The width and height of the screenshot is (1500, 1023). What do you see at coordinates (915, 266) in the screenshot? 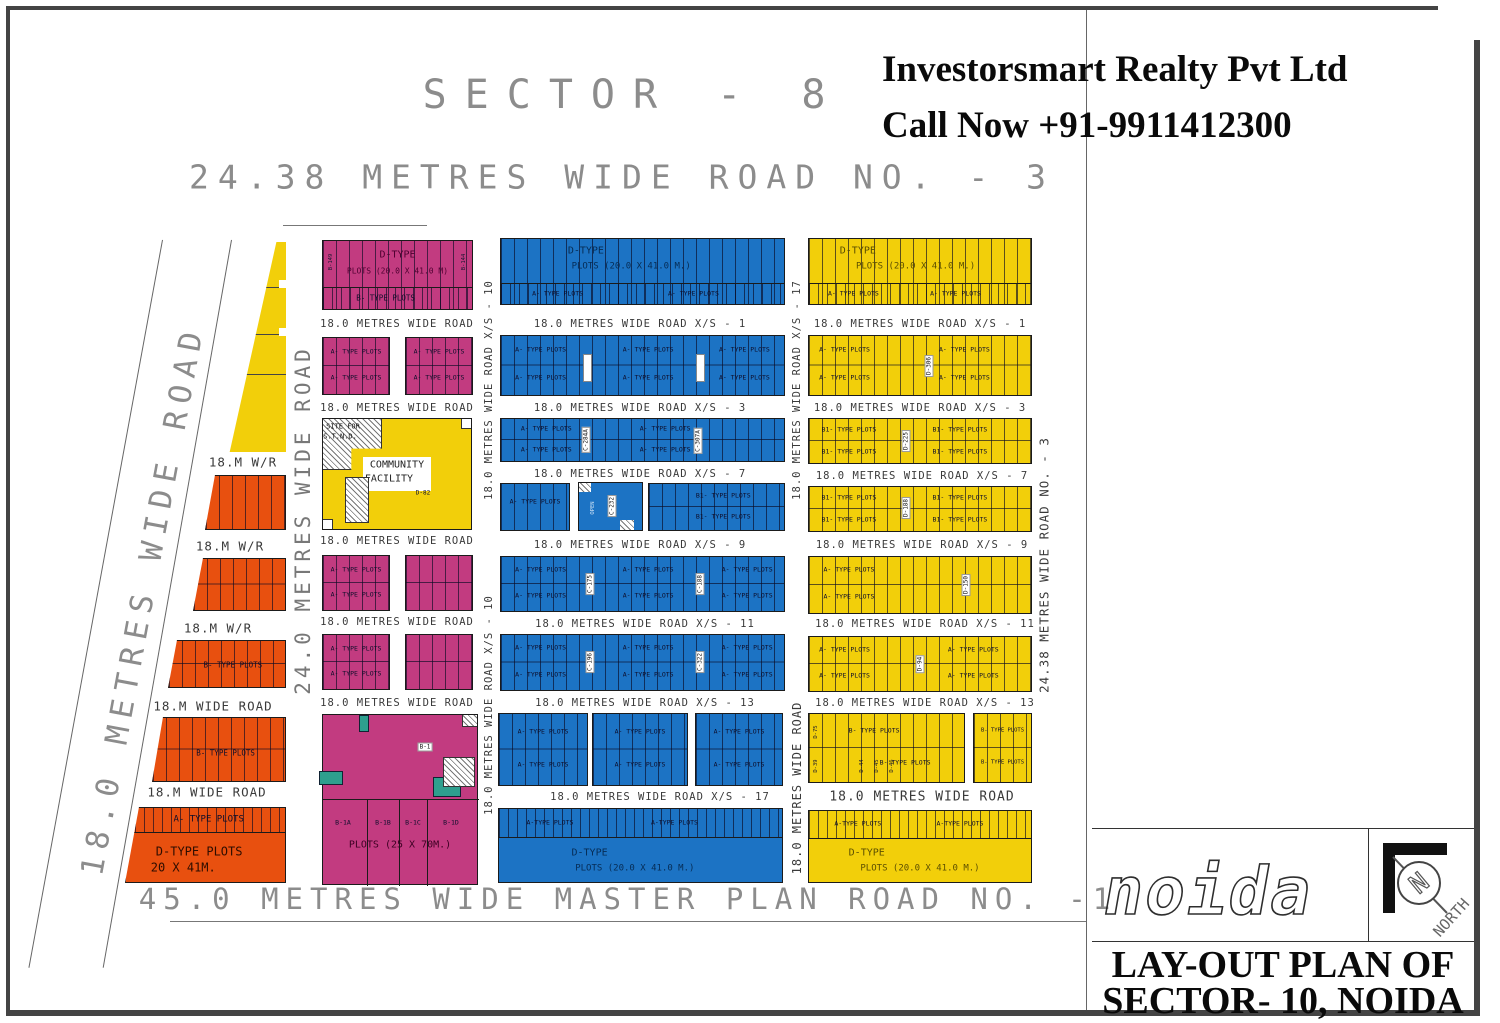
I see `yellow-a-plots: PLOTS (20.0 X 41.0 M.)` at bounding box center [915, 266].